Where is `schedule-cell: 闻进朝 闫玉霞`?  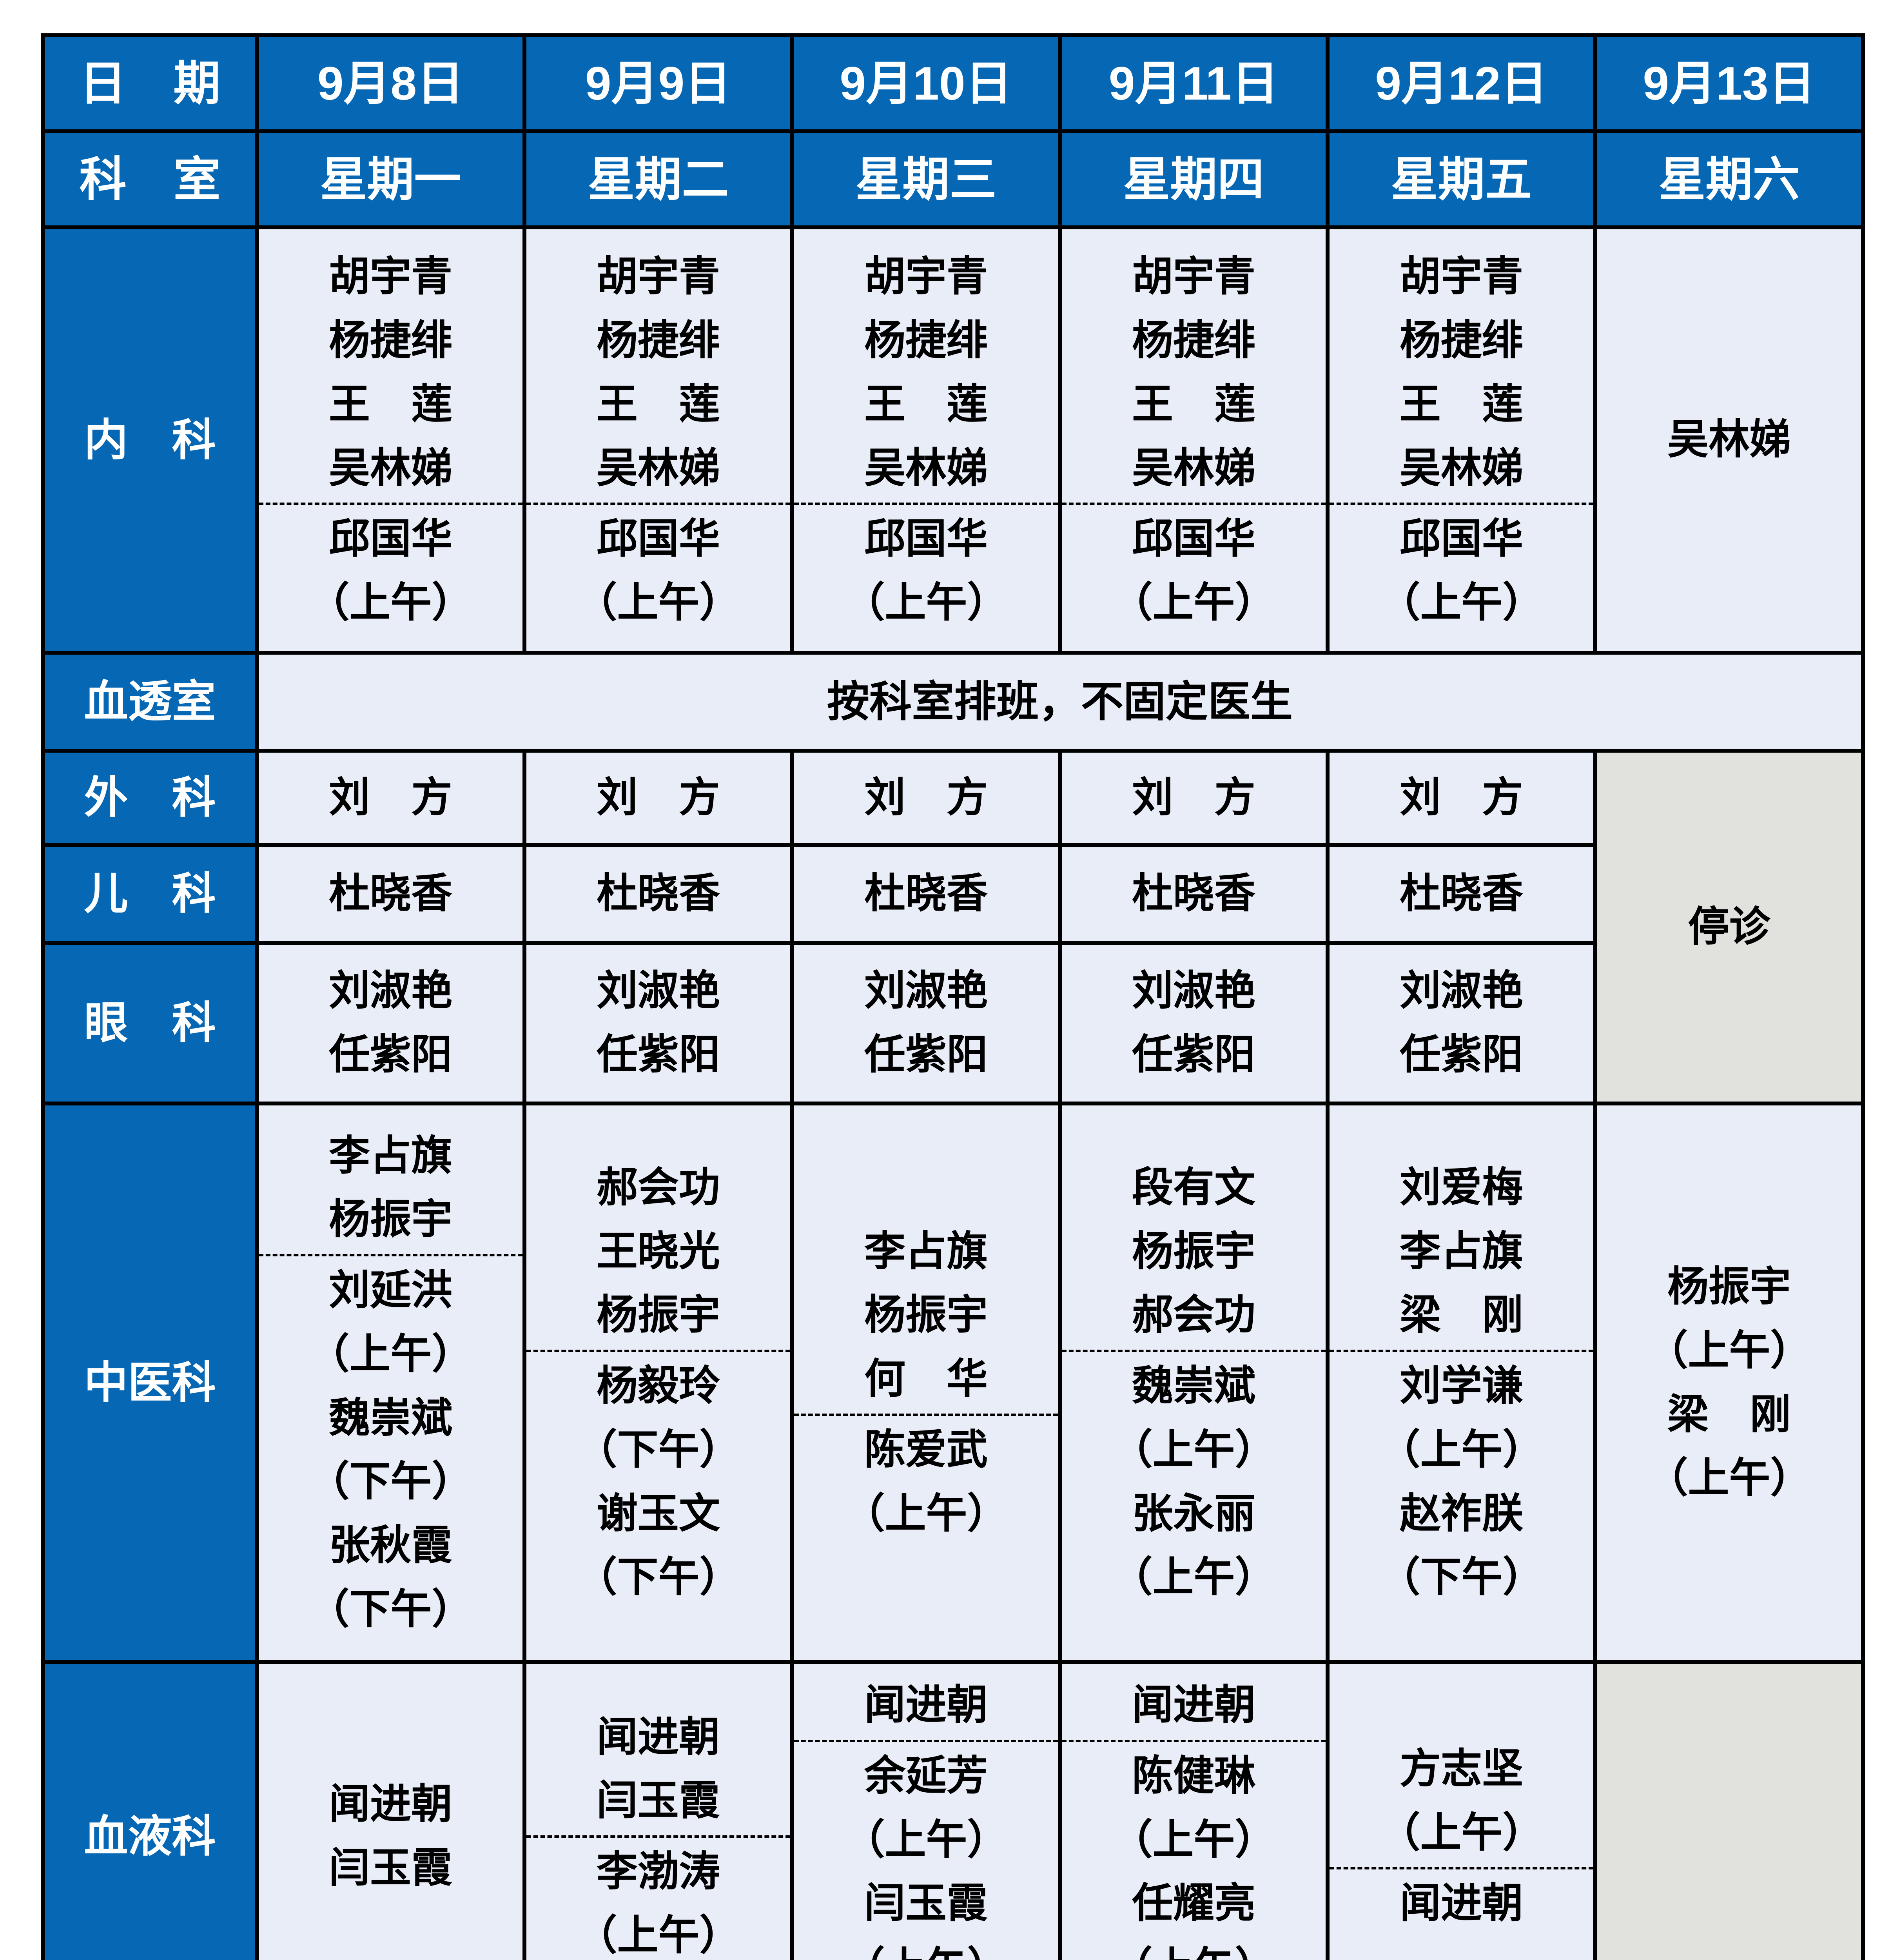
schedule-cell: 闻进朝 闫玉霞 is located at coordinates (390, 1810).